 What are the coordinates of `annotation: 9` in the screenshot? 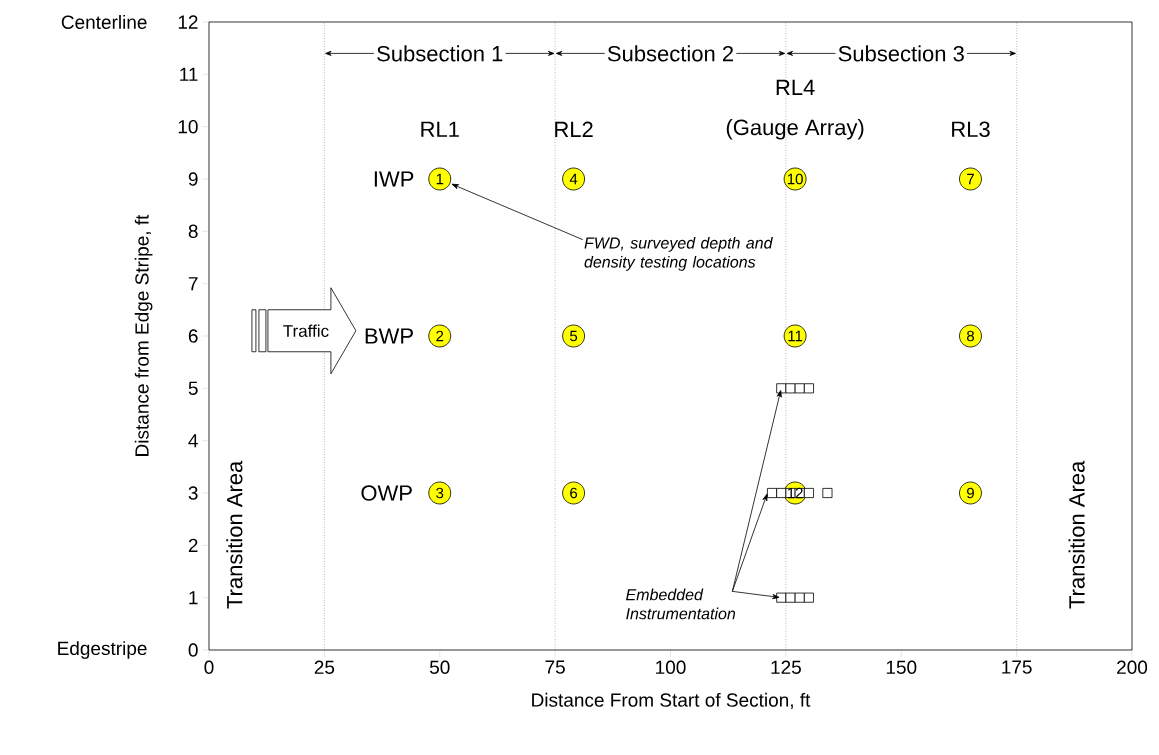 It's located at (970, 493).